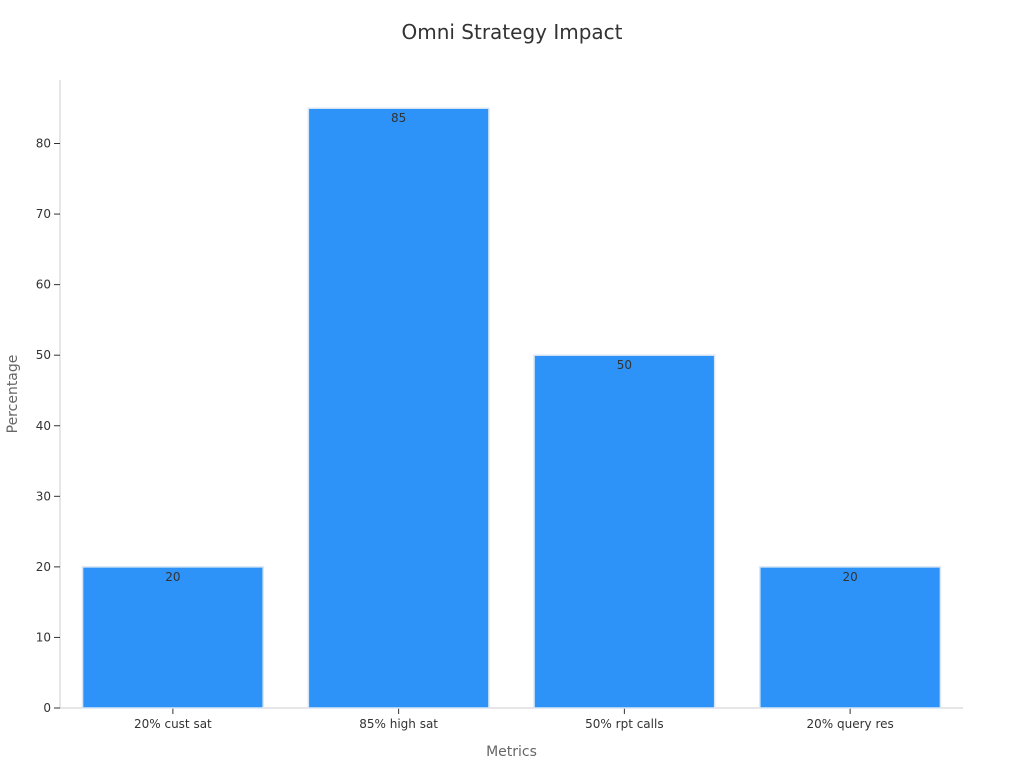  What do you see at coordinates (43, 214) in the screenshot?
I see `y-tick-label: 70` at bounding box center [43, 214].